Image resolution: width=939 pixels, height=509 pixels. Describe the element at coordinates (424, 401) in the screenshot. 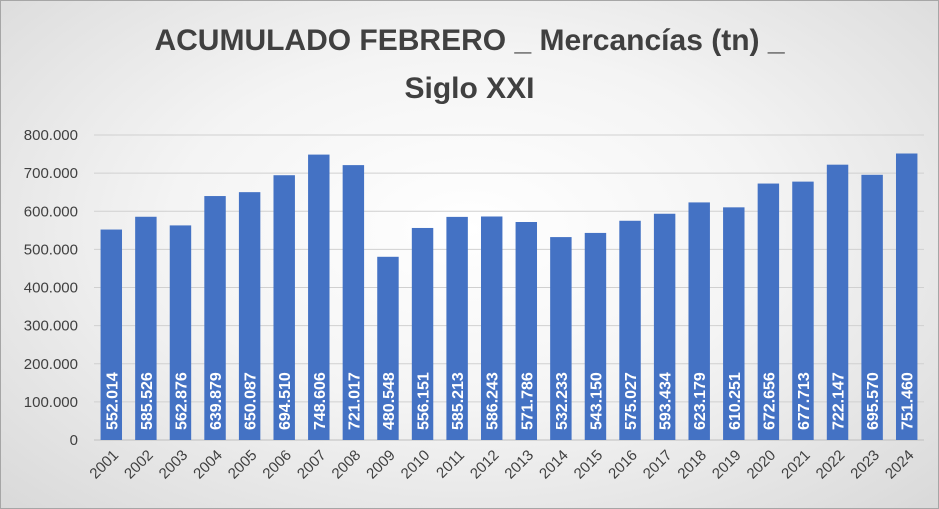

I see `data-label: 556.151` at that location.